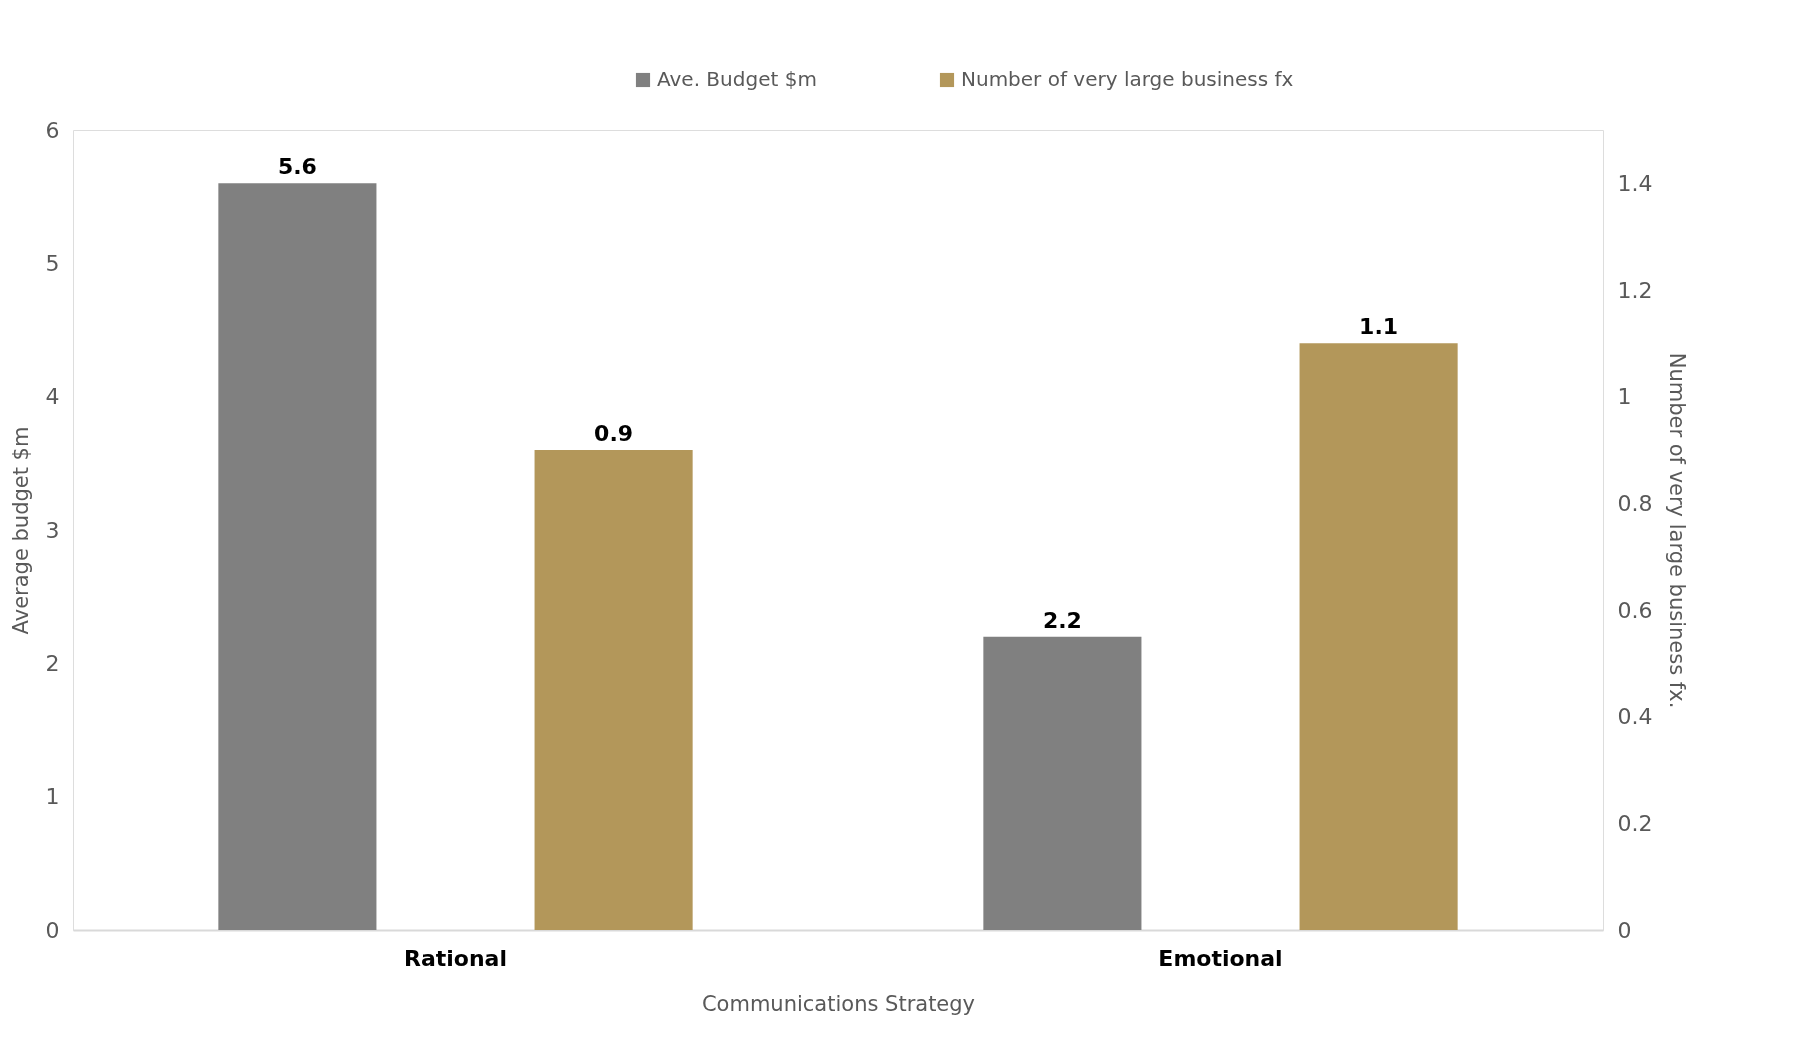  What do you see at coordinates (614, 433) in the screenshot?
I see `data-label: 0.9` at bounding box center [614, 433].